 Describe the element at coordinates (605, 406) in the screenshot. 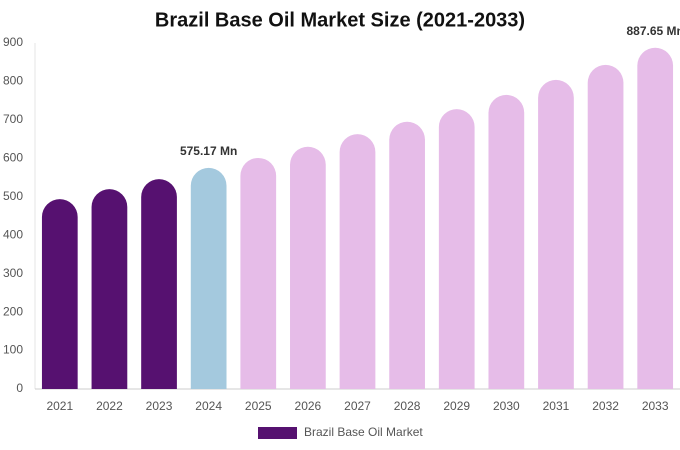

I see `x-tick-label: 2032` at that location.